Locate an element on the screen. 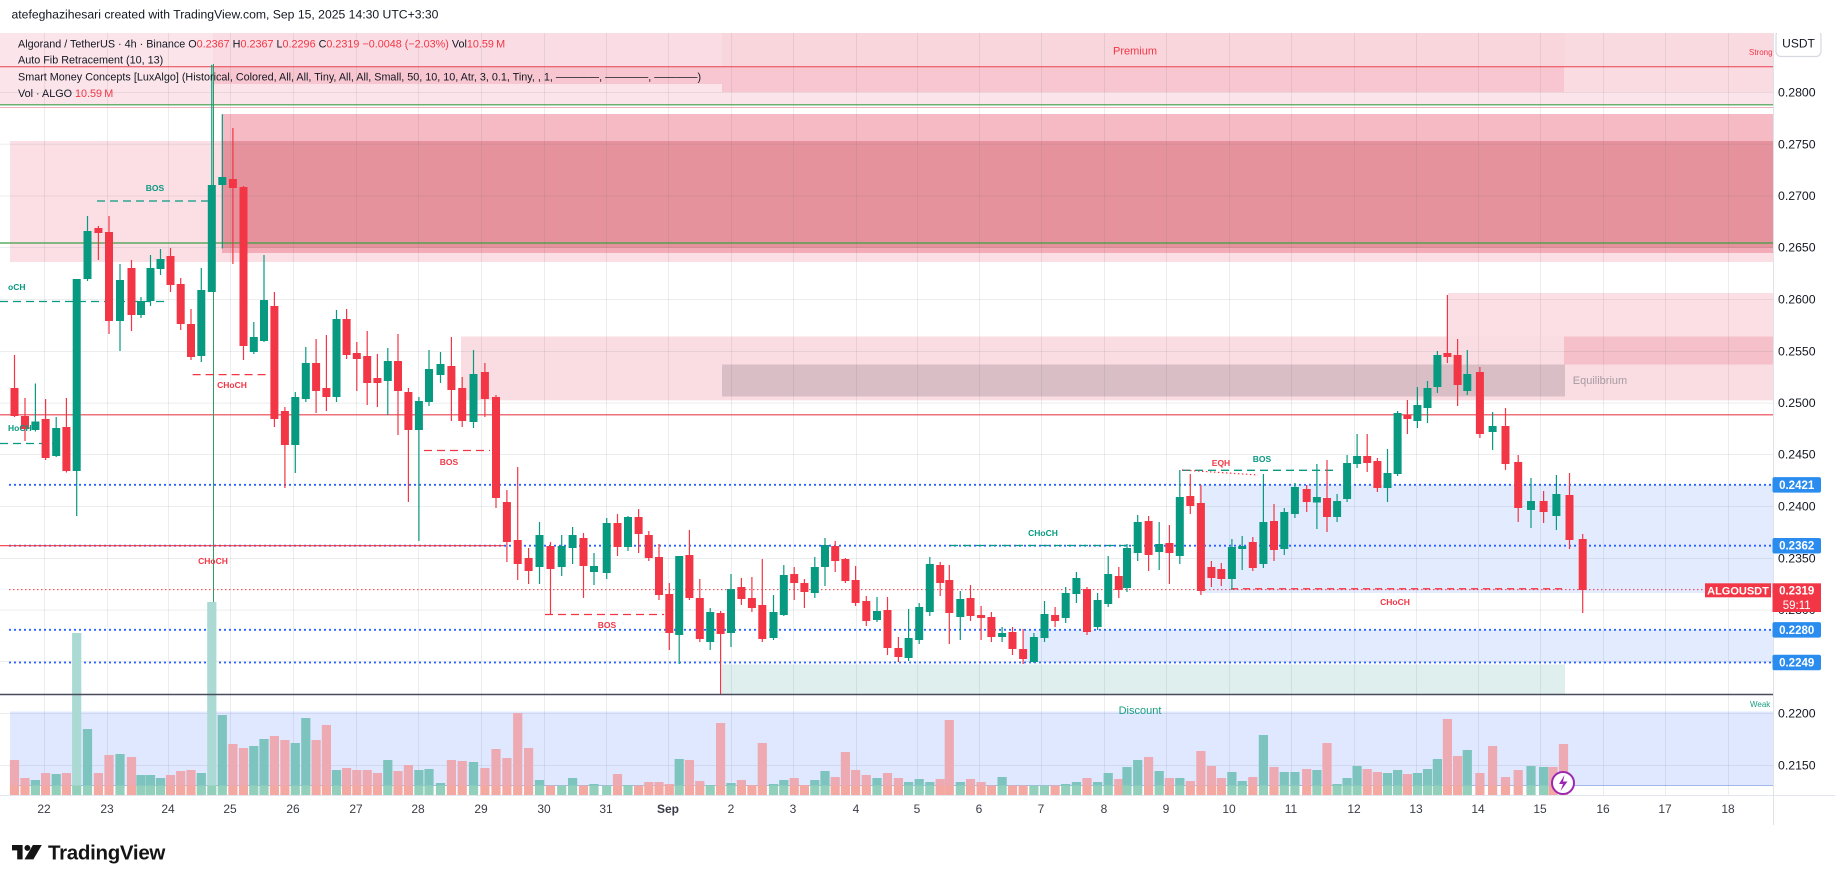 The width and height of the screenshot is (1835, 883). svg-text: 0.2249 is located at coordinates (1796, 664).